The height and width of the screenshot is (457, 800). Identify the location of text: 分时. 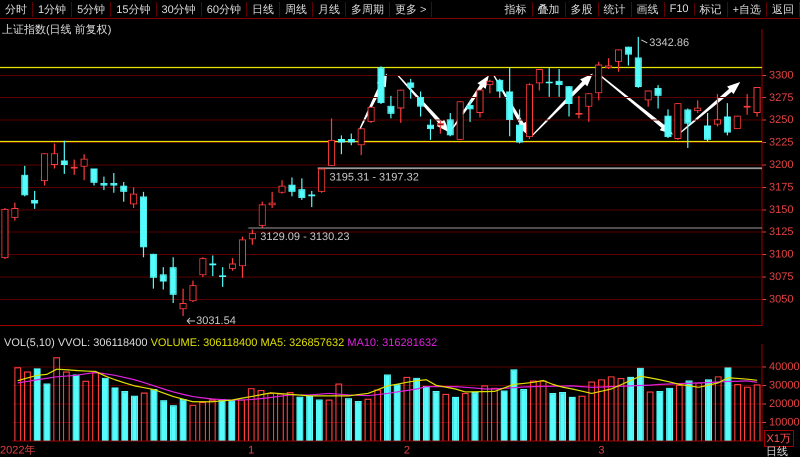
(16, 9).